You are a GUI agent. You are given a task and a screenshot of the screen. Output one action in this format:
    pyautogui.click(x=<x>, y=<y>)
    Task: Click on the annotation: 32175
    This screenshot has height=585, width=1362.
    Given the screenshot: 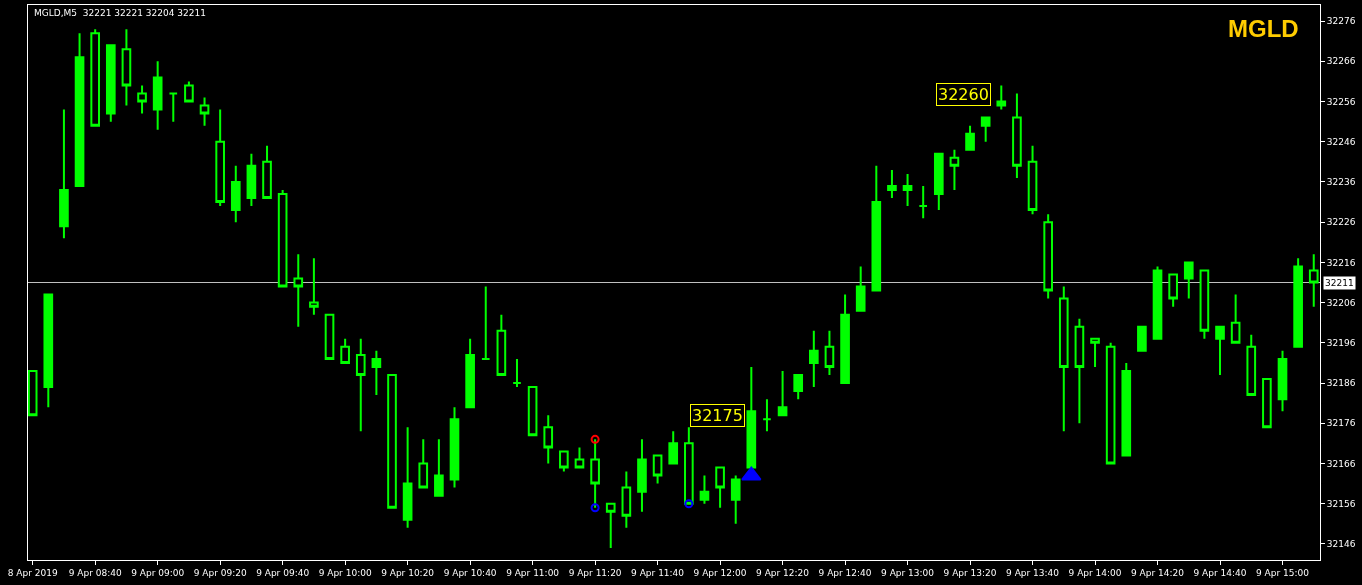 What is the action you would take?
    pyautogui.click(x=717, y=415)
    